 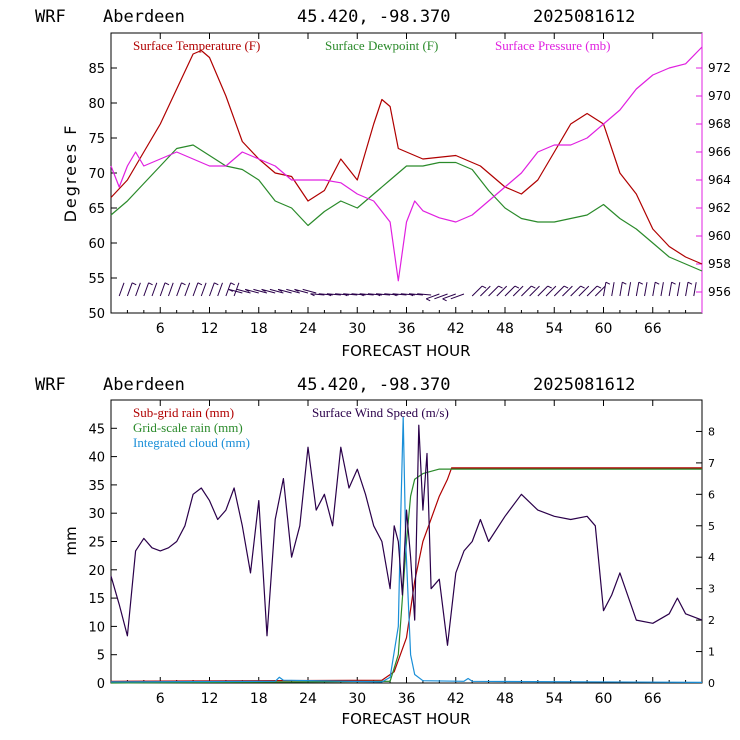 What do you see at coordinates (711, 463) in the screenshot?
I see `y2-tick-label: 7` at bounding box center [711, 463].